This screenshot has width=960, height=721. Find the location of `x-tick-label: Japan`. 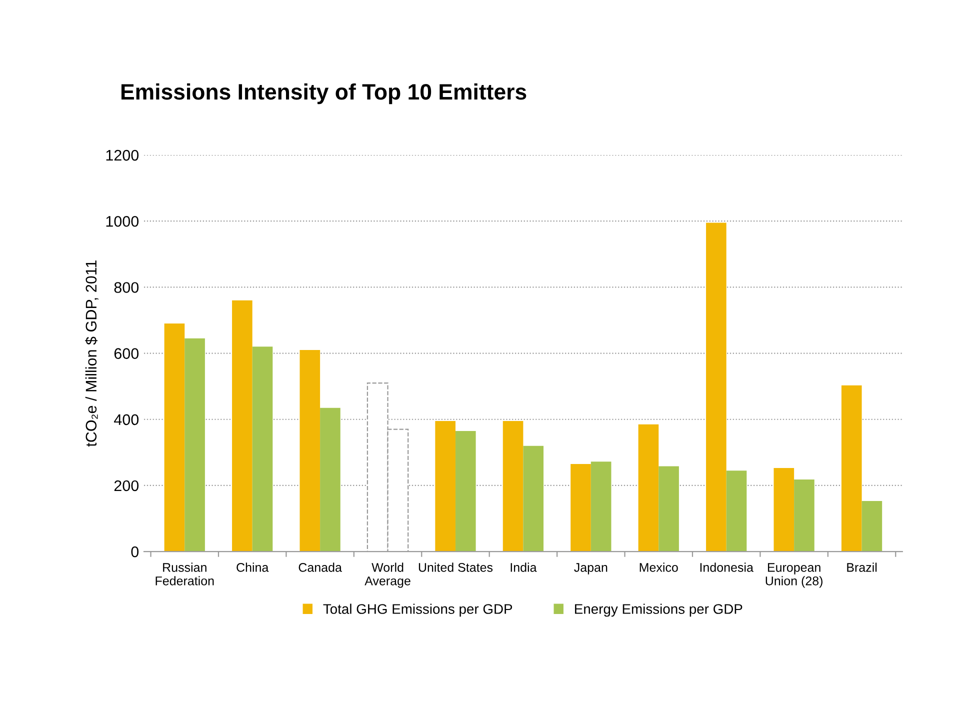

x-tick-label: Japan is located at coordinates (591, 568).